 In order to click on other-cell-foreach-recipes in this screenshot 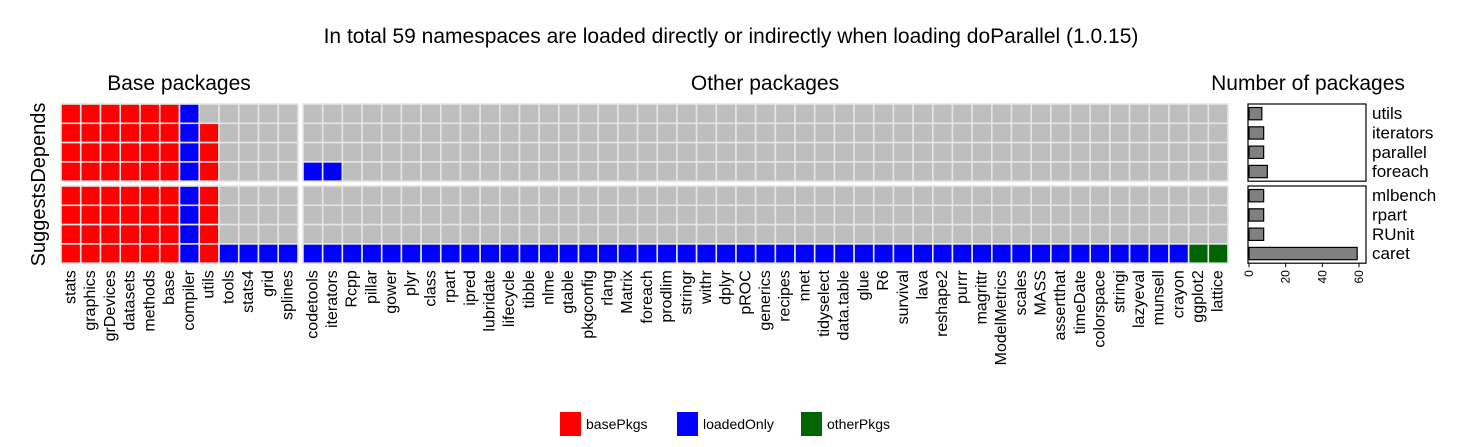, I will do `click(785, 171)`.